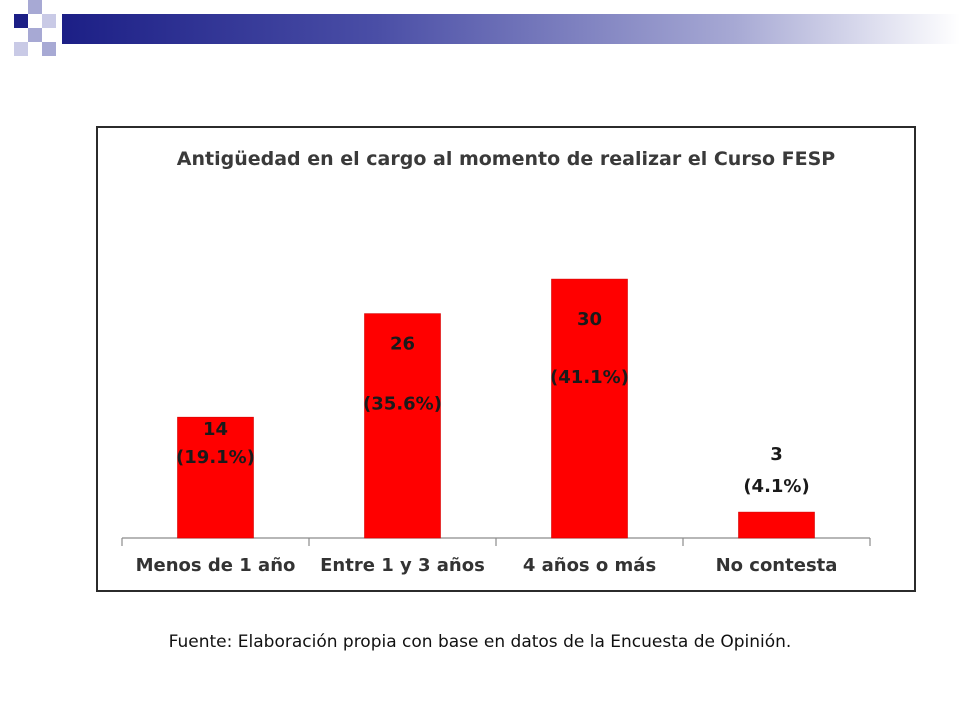  Describe the element at coordinates (215, 457) in the screenshot. I see `bar-percent-label: (19.1%)` at that location.